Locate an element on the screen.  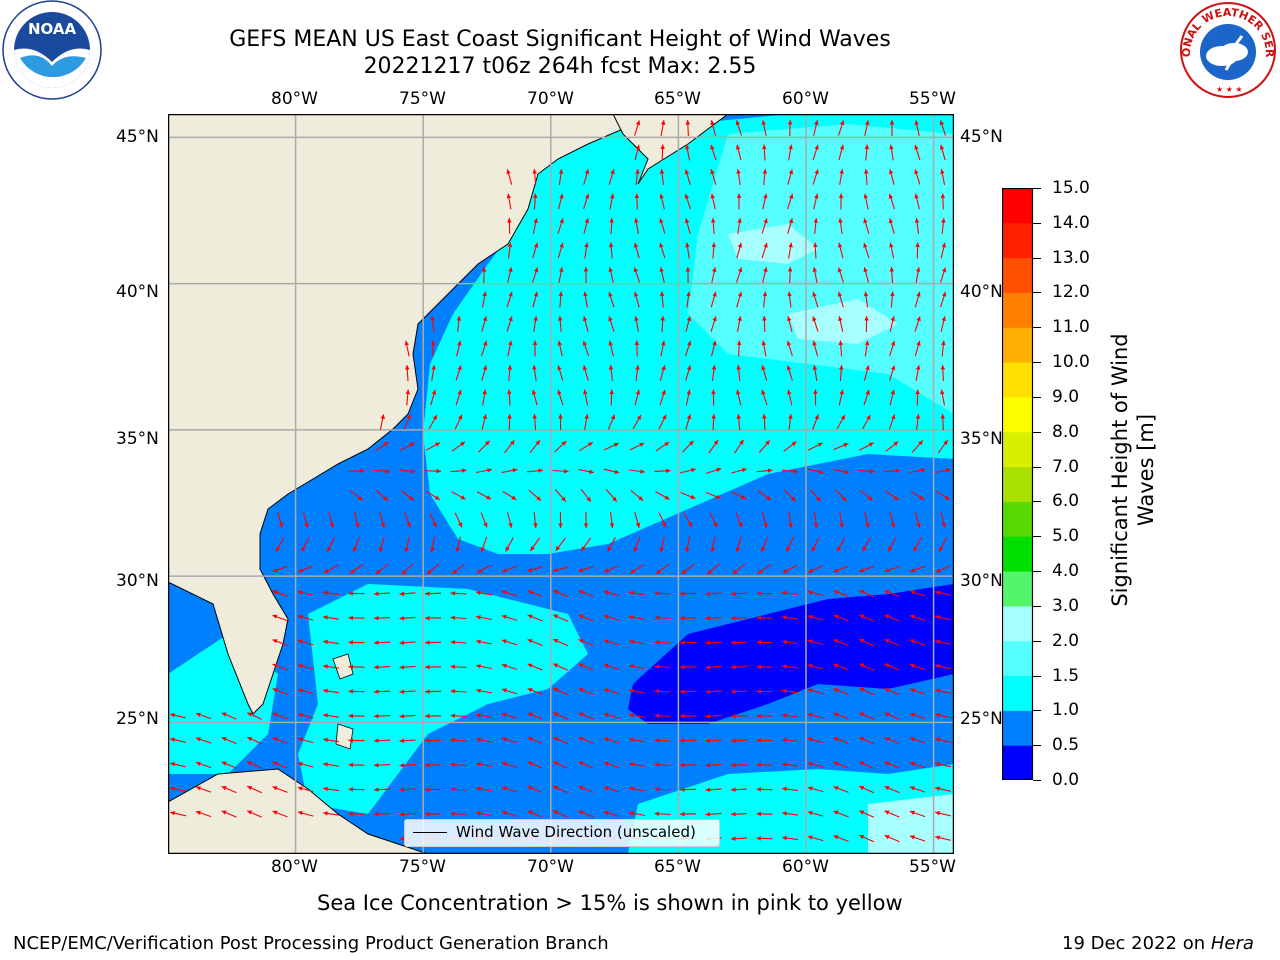
band-2.0-3.0-b is located at coordinates (843, 321).